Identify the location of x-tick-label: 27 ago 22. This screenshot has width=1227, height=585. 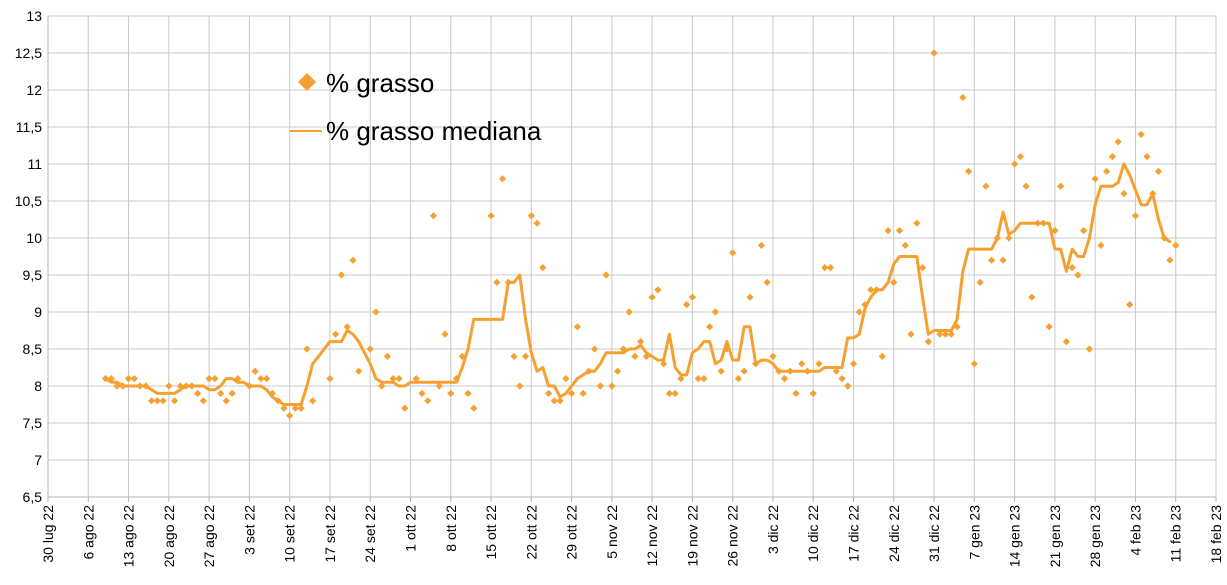
(209, 536).